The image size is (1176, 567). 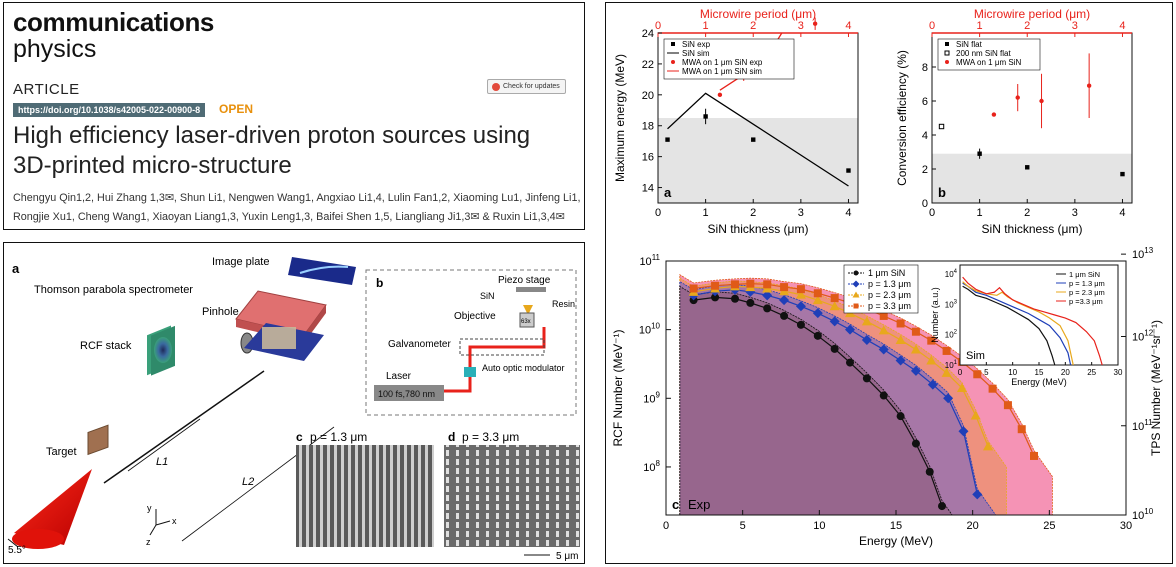 I want to click on legend-entry: SiN flat, so click(x=969, y=44).